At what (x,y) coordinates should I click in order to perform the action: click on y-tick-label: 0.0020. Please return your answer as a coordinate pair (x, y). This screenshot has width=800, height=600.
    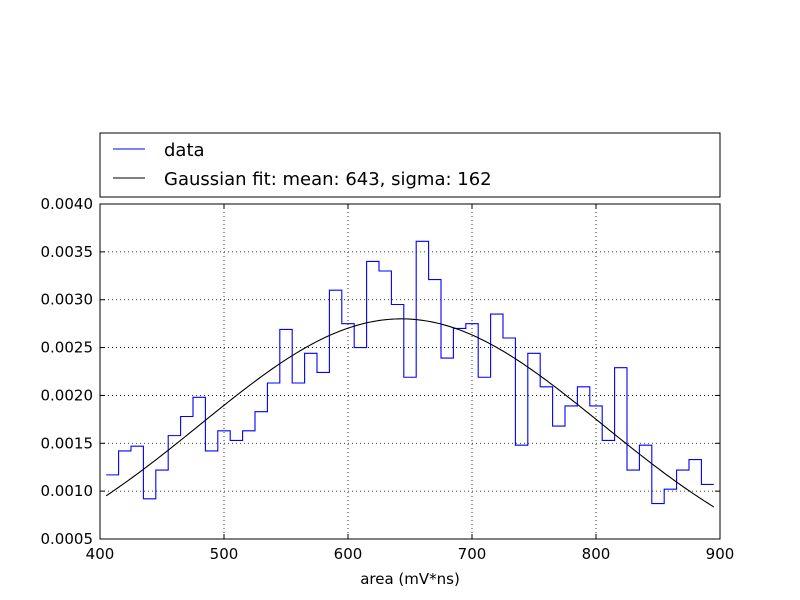
    Looking at the image, I should click on (67, 395).